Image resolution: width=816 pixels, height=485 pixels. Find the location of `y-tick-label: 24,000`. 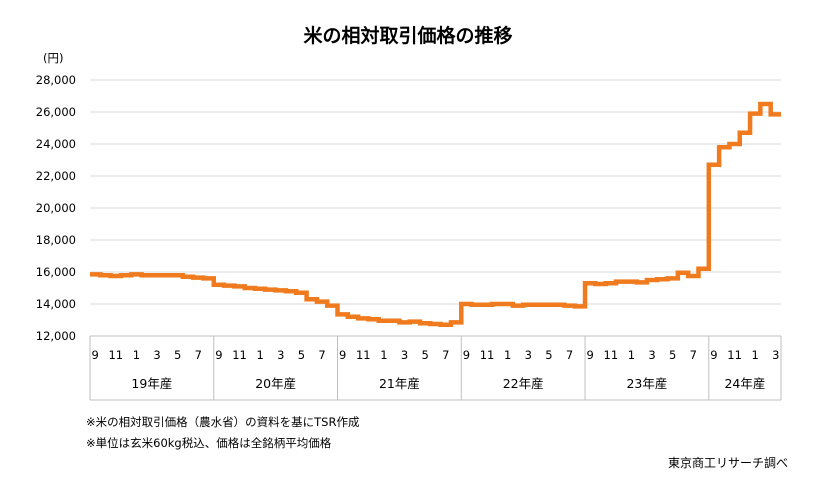

y-tick-label: 24,000 is located at coordinates (56, 144).